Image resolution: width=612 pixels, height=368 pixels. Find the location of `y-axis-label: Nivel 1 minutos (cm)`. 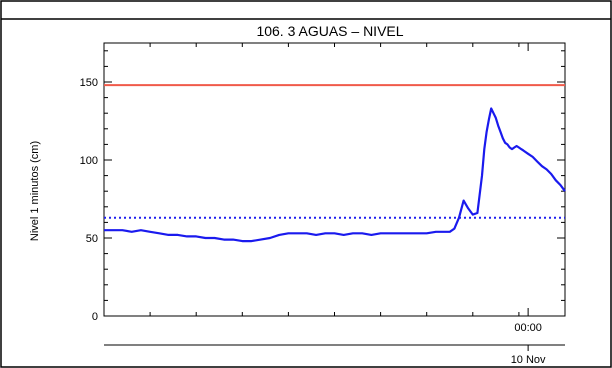

y-axis-label: Nivel 1 minutos (cm) is located at coordinates (35, 191).